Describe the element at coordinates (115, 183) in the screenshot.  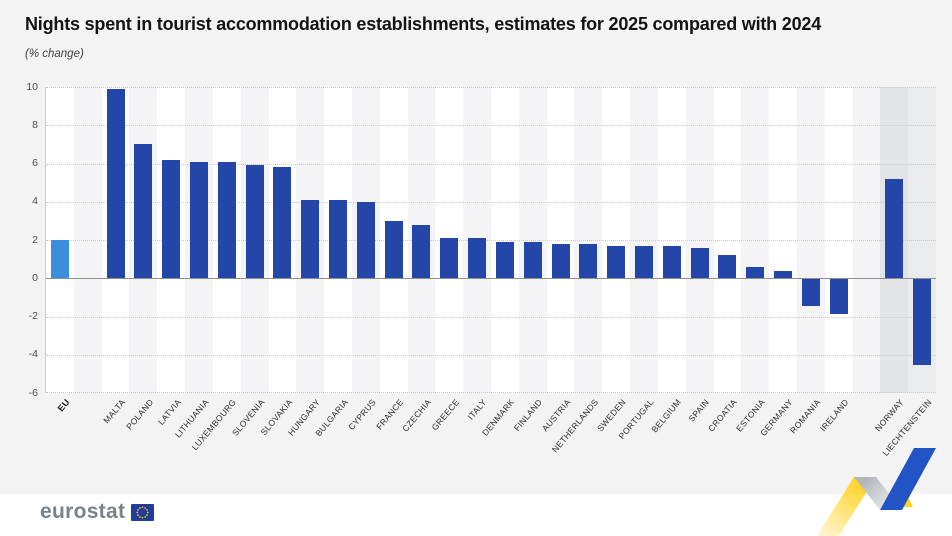
I see `bar-malta` at that location.